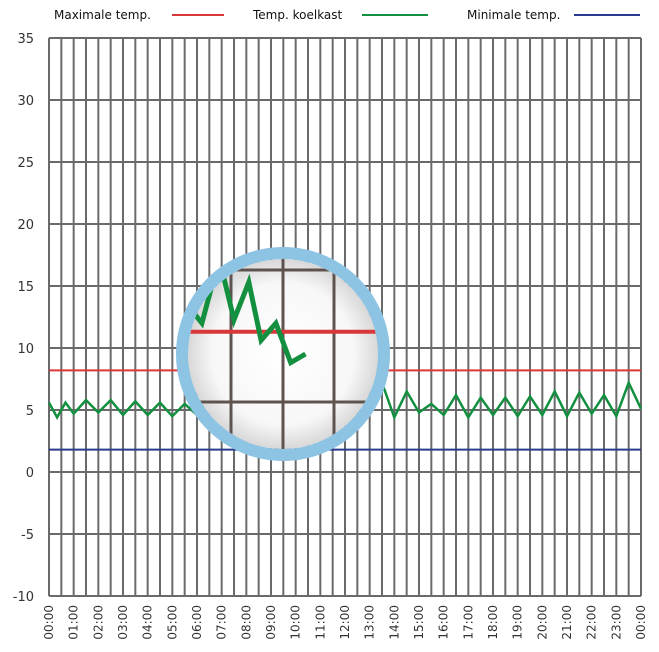 The width and height of the screenshot is (659, 652). Describe the element at coordinates (25, 349) in the screenshot. I see `y-tick-label: 10` at that location.